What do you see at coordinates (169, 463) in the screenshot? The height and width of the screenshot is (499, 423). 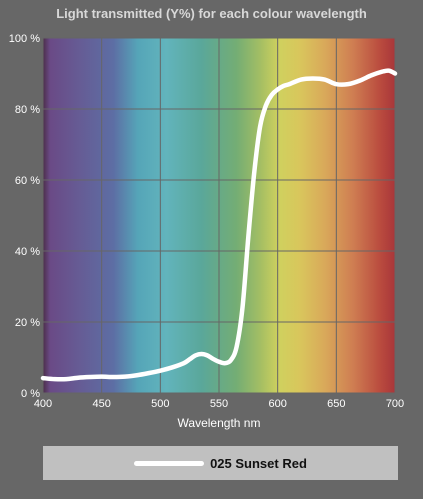 I see `legend-swatch` at bounding box center [169, 463].